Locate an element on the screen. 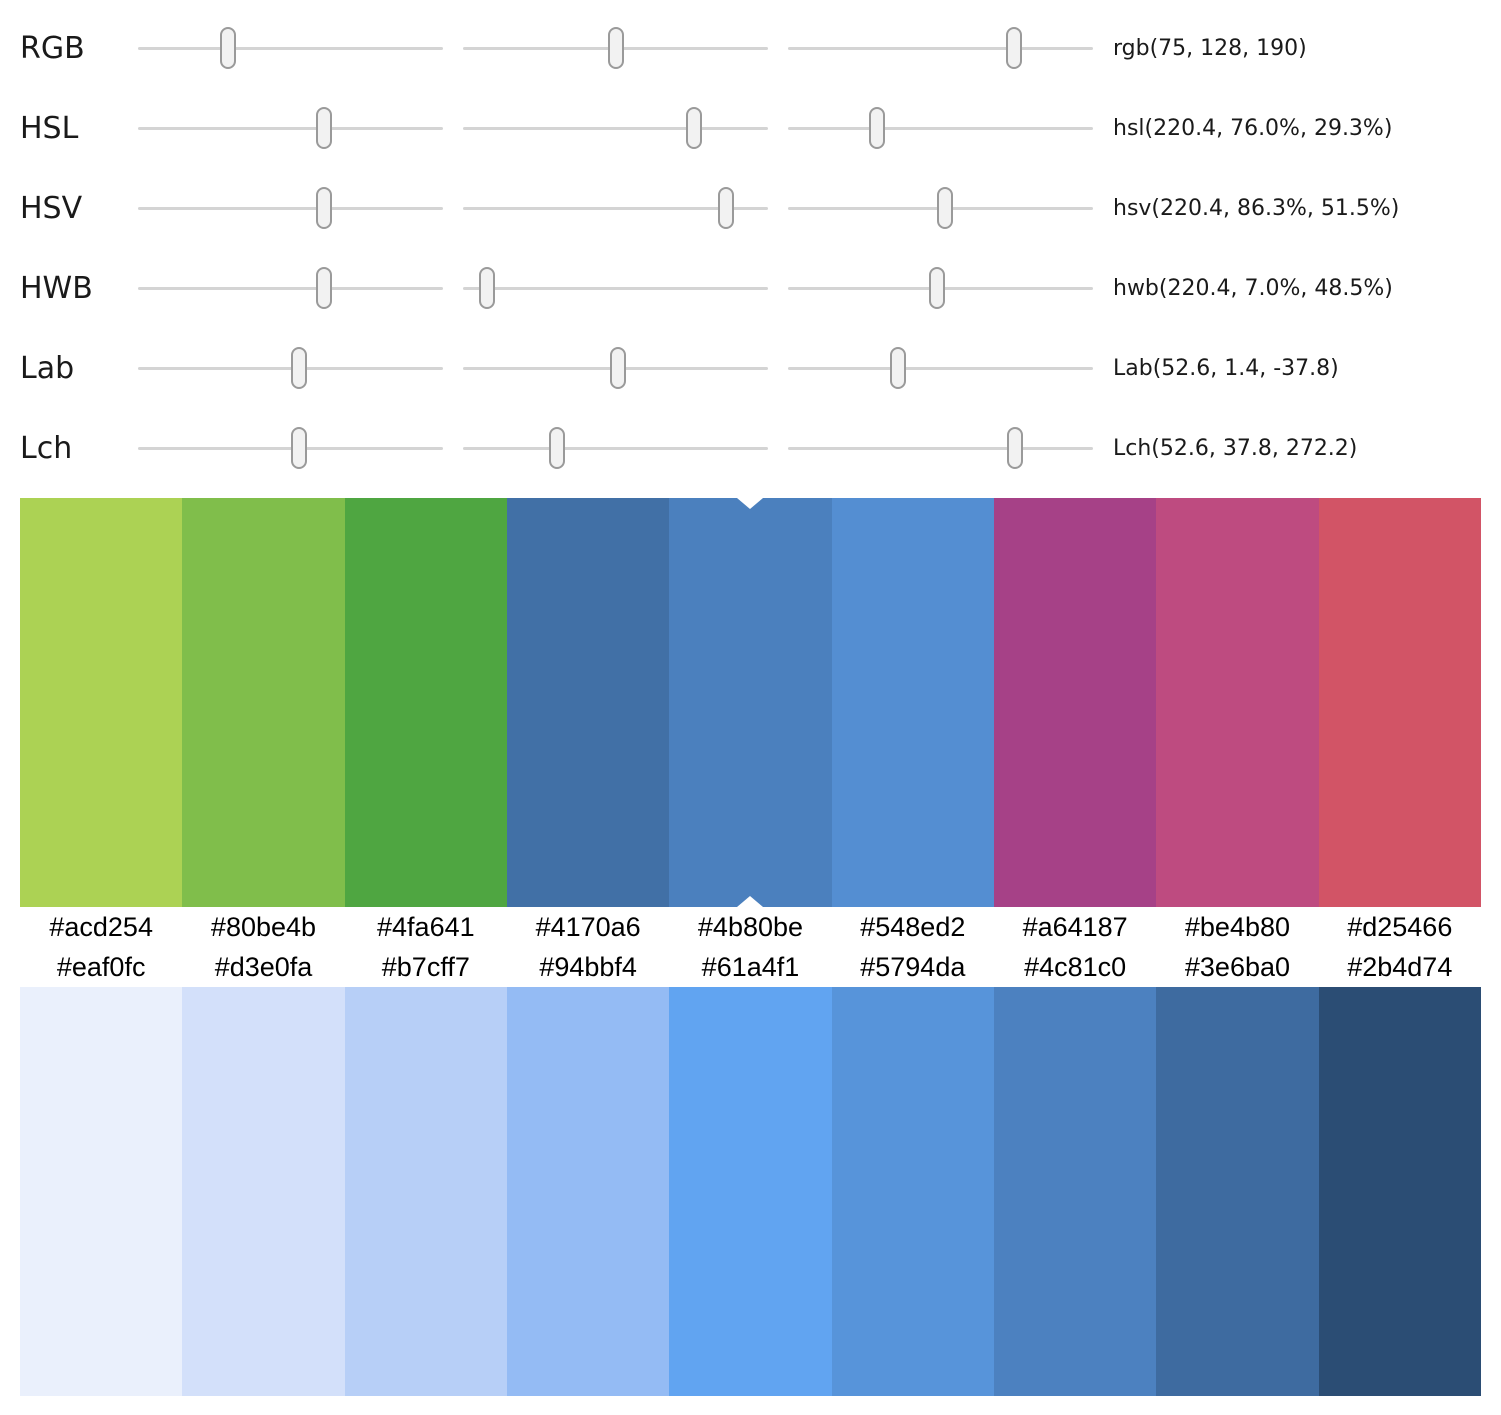 The height and width of the screenshot is (1415, 1501). swatch-hex-label: #a64187 is located at coordinates (1075, 926).